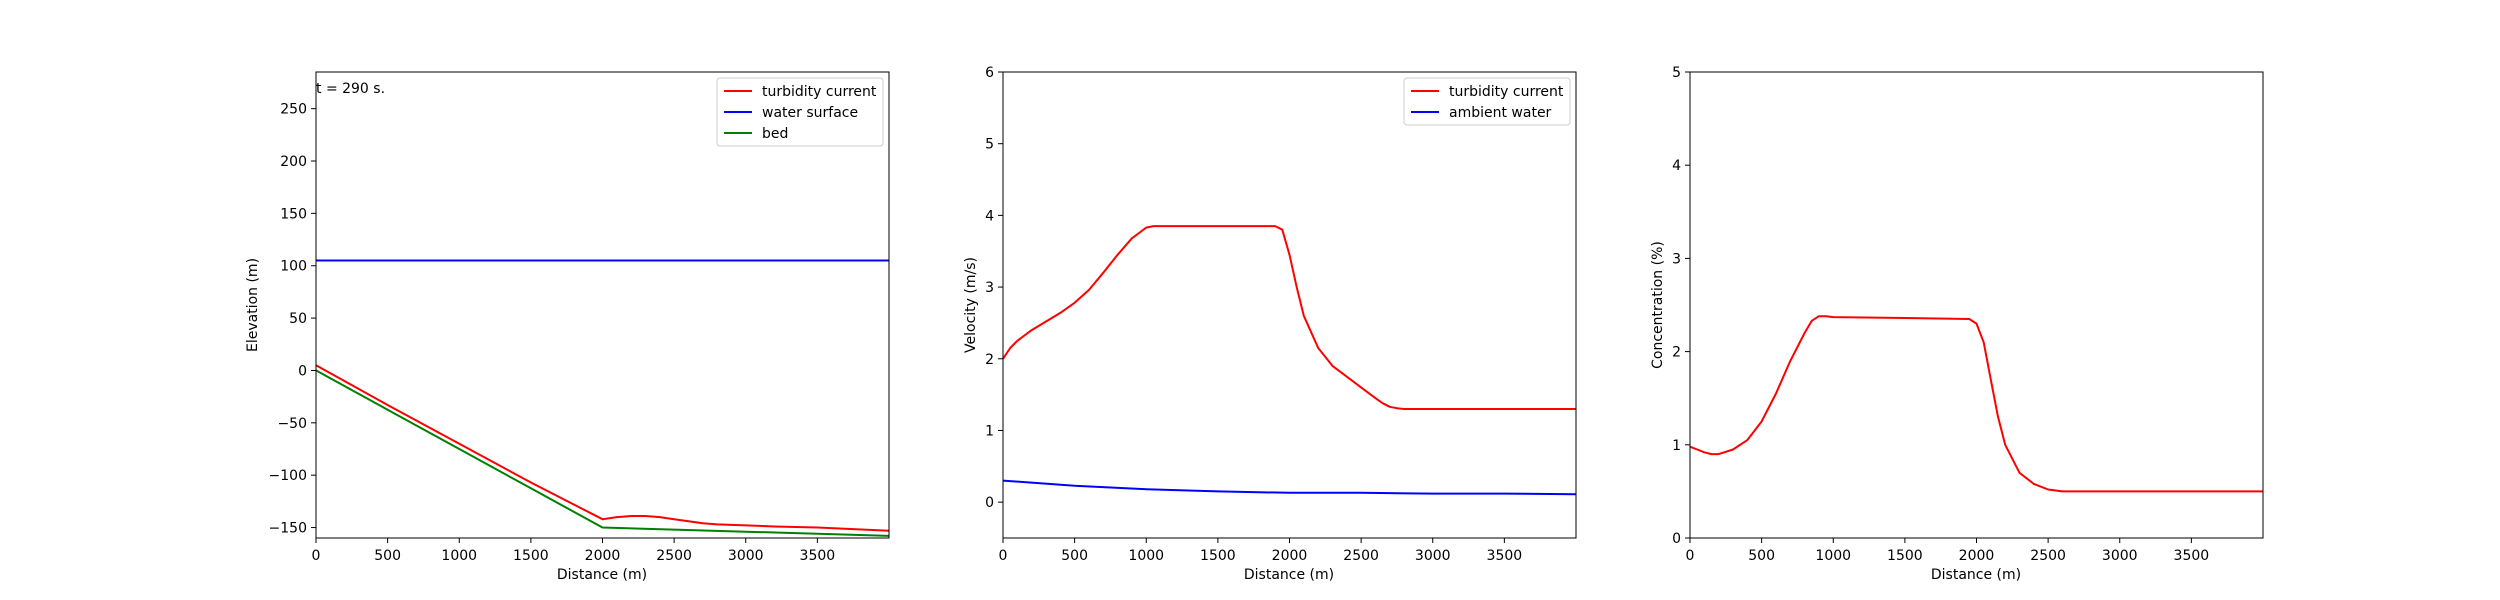 Image resolution: width=2500 pixels, height=600 pixels. What do you see at coordinates (1289, 317) in the screenshot?
I see `velocity-line-turbidity-current` at bounding box center [1289, 317].